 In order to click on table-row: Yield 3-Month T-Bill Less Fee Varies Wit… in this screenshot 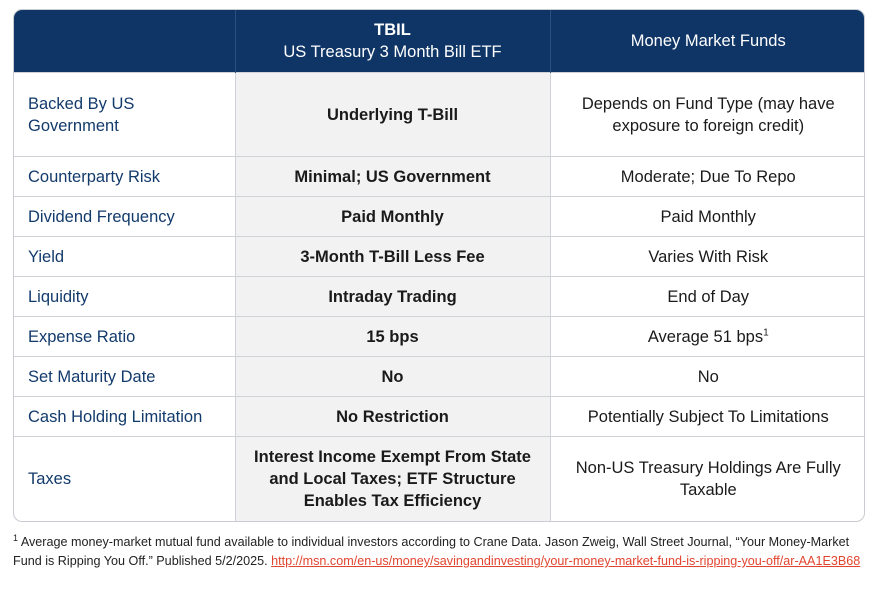, I will do `click(439, 256)`.